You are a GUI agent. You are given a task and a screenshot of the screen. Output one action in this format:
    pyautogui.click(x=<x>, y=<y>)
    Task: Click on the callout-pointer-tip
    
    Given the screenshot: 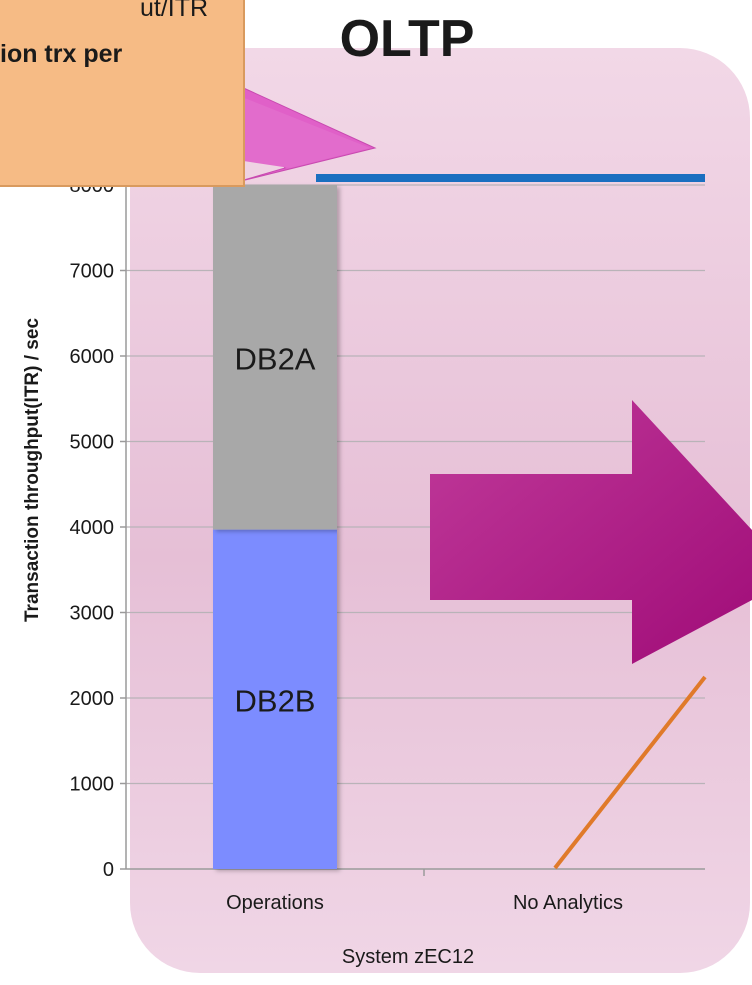 What is the action you would take?
    pyautogui.click(x=303, y=131)
    